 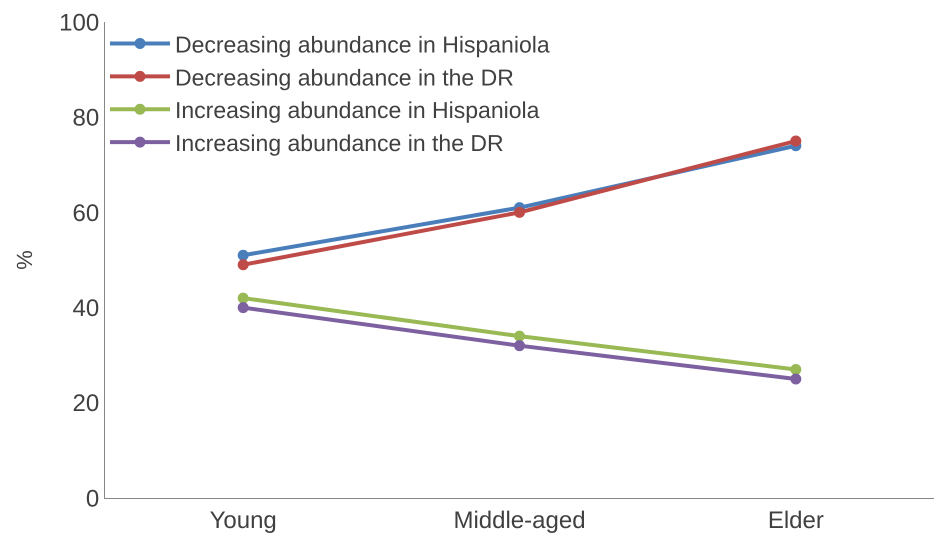 I want to click on y-tick-label: 100, so click(x=79, y=22).